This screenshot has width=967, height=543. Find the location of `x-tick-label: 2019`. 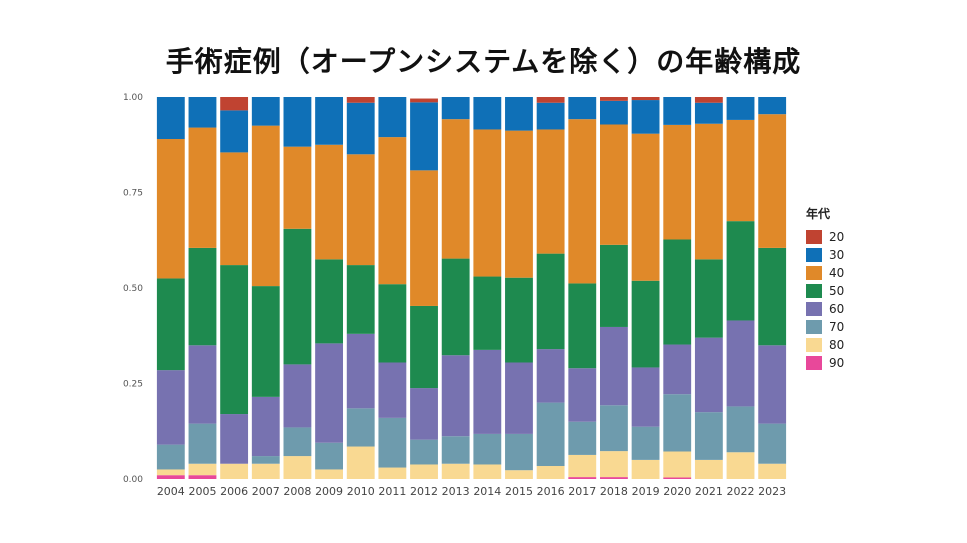

x-tick-label: 2019 is located at coordinates (646, 491).